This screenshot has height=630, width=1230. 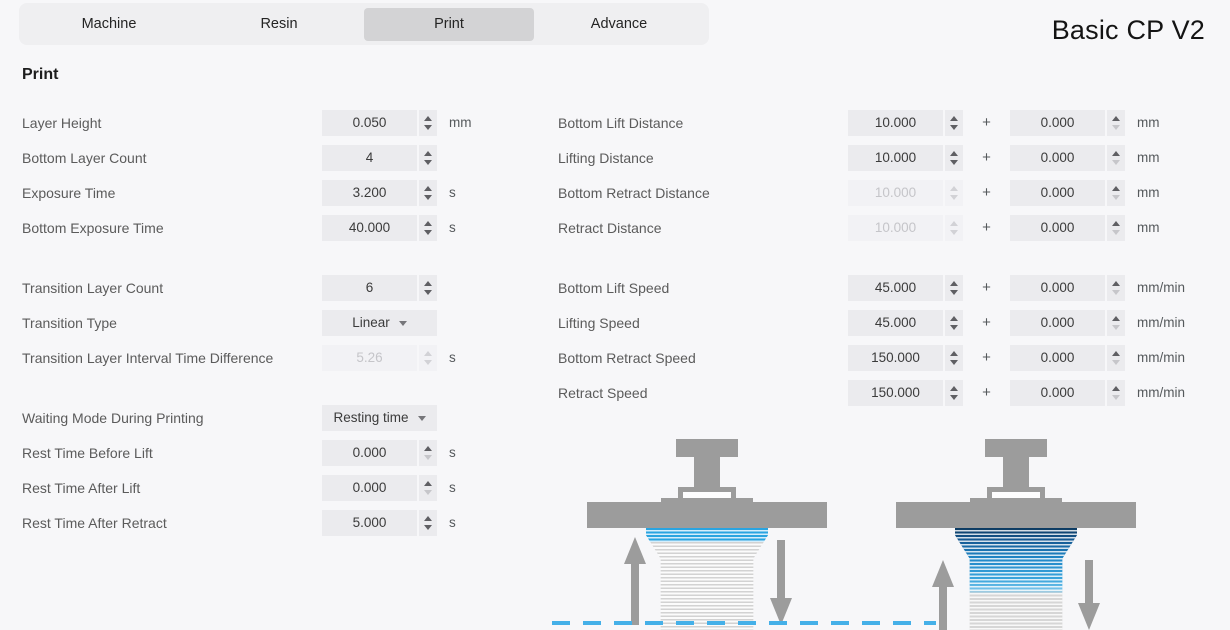 I want to click on bottom-lift-distance-extra-input: 0.000, so click(x=1057, y=122).